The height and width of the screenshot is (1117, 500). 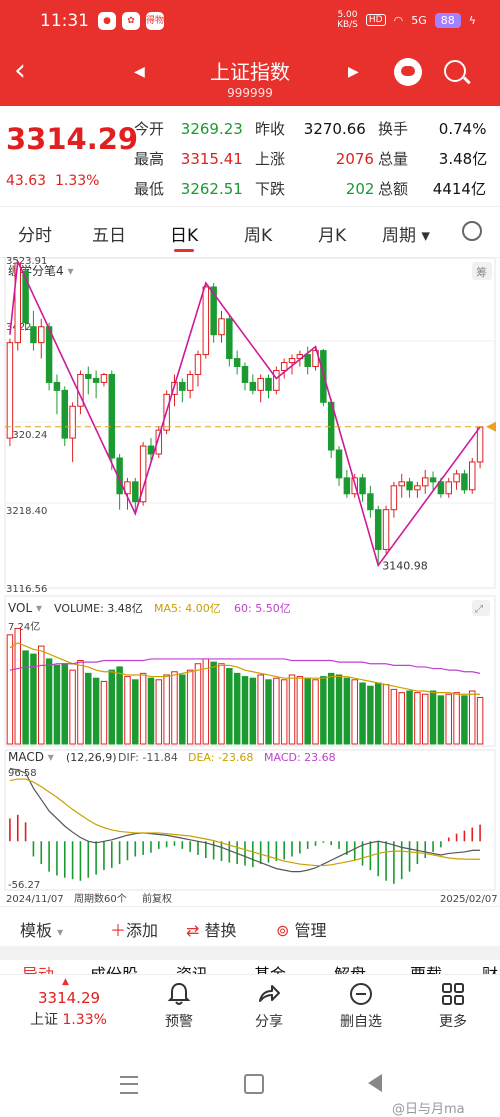 What do you see at coordinates (408, 72) in the screenshot?
I see `assistant-robot-icon` at bounding box center [408, 72].